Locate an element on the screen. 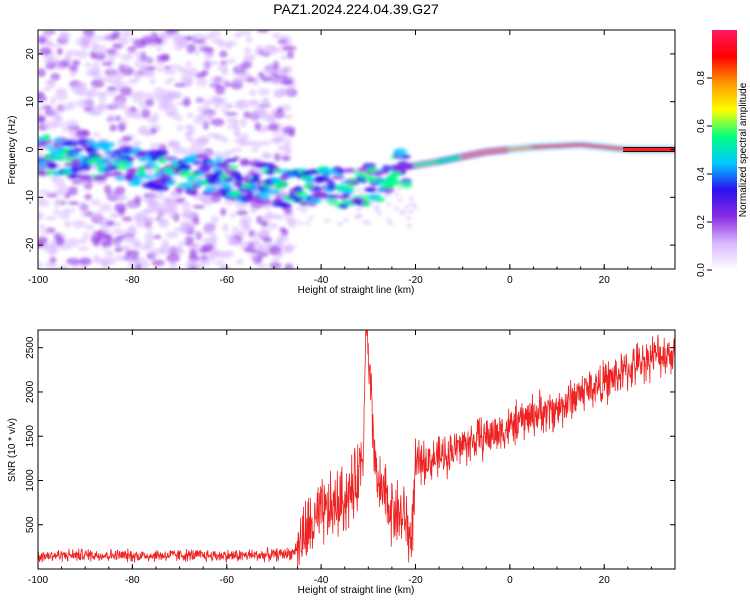  y-tick-label: -20 is located at coordinates (30, 244).